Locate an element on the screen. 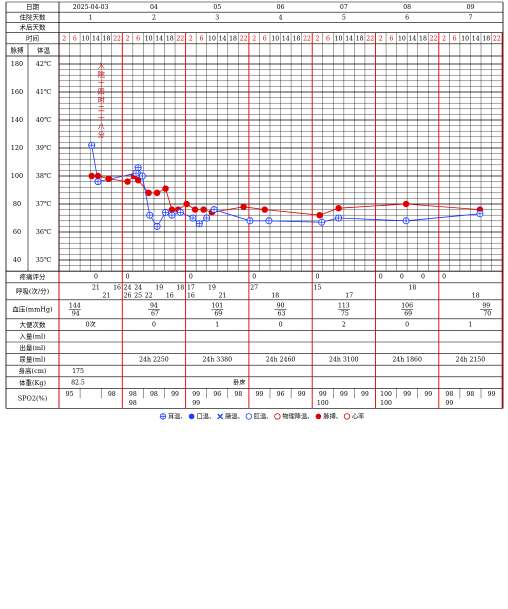 The image size is (508, 609). legend-label: 耳温、 is located at coordinates (177, 416).